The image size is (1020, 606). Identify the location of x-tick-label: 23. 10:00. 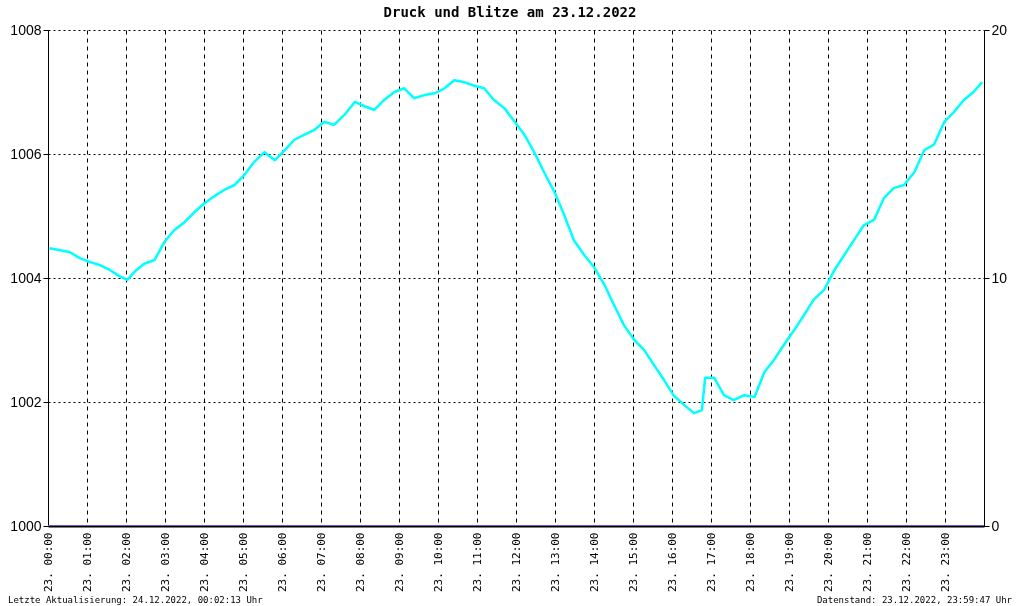
(438, 562).